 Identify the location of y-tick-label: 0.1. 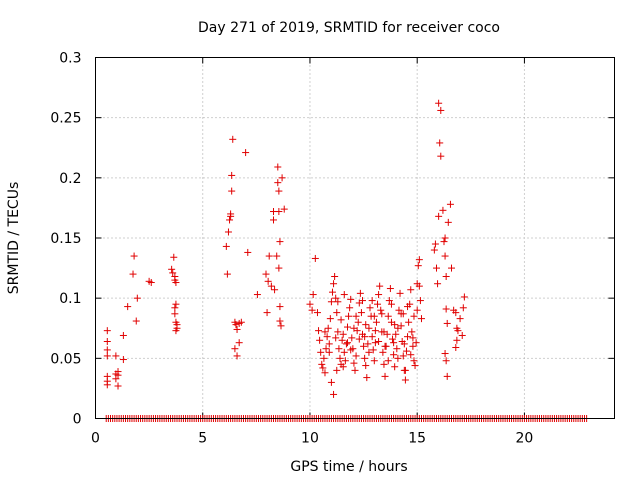
(70, 299).